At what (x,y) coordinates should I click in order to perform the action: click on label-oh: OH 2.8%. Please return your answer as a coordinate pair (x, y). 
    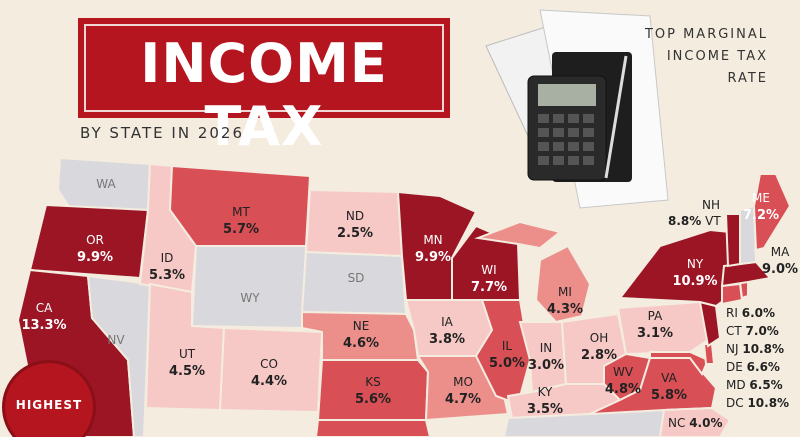
    Looking at the image, I should click on (599, 347).